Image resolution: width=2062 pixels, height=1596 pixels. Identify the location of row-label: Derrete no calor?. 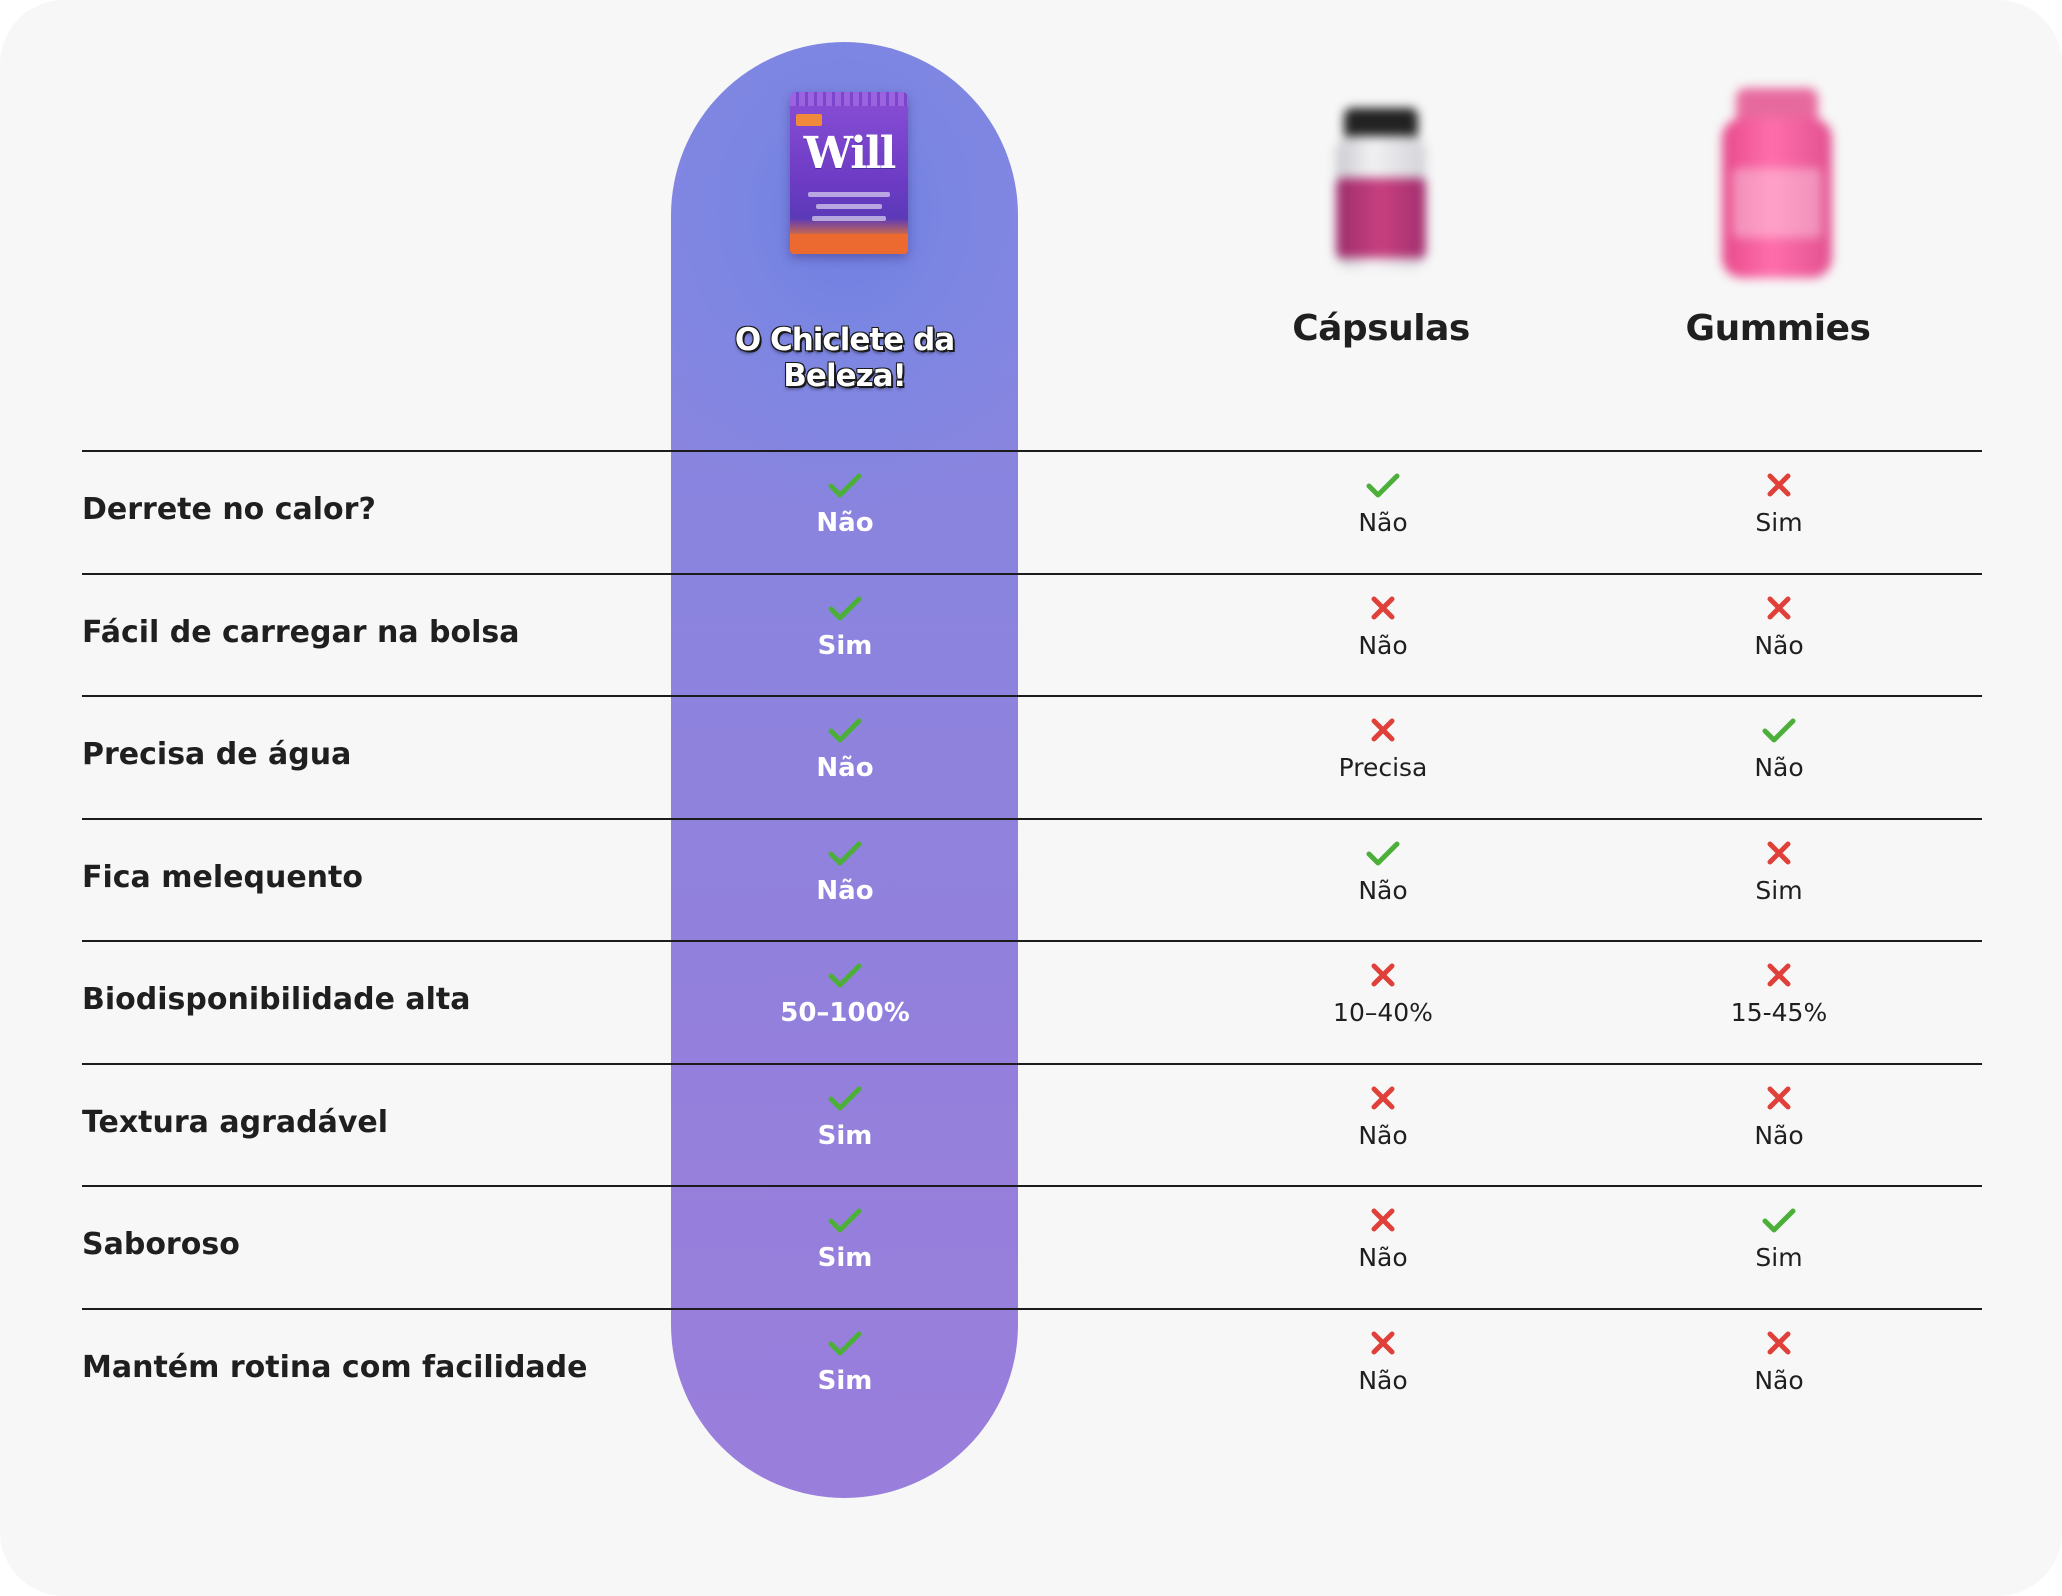
(229, 509).